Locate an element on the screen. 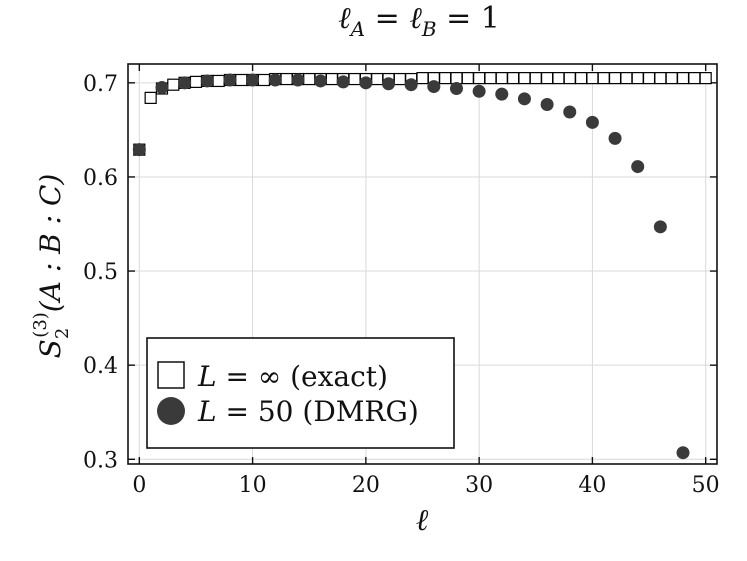 The image size is (747, 561). y-axis-label: S2(3)(A : B : C) is located at coordinates (51, 266).